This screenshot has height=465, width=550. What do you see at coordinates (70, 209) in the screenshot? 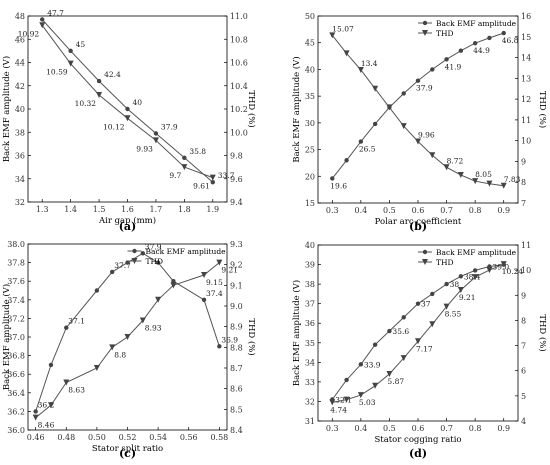
I see `x-tick-label: 1.4` at bounding box center [70, 209].